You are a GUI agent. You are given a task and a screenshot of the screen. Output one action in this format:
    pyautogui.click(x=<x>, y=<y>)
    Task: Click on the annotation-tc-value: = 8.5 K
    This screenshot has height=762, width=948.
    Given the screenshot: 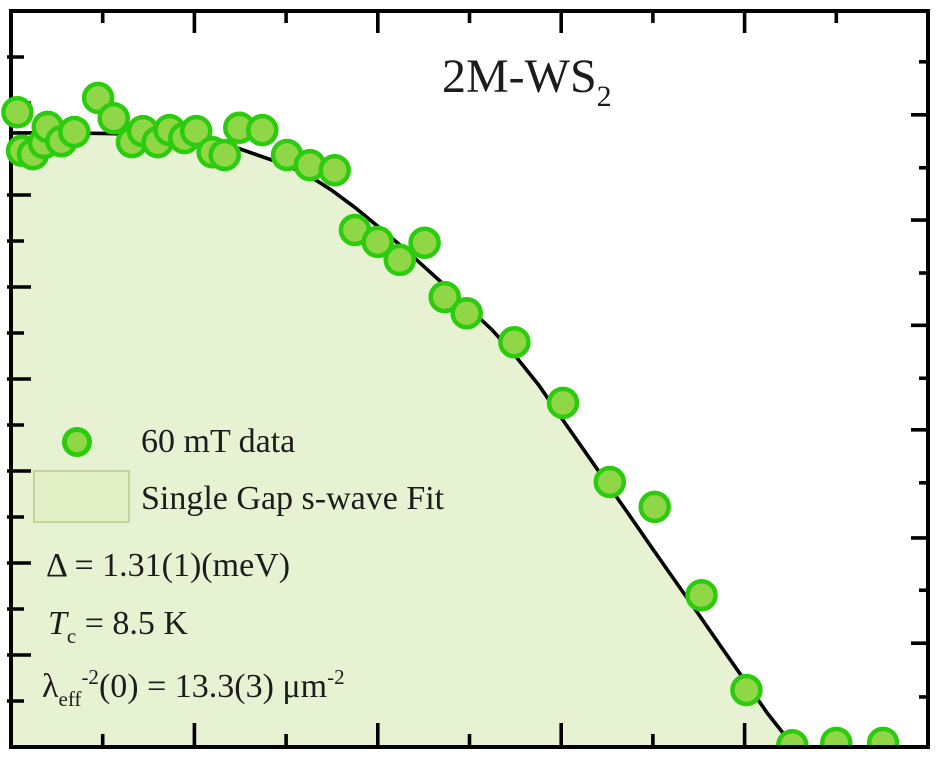 What is the action you would take?
    pyautogui.click(x=132, y=623)
    